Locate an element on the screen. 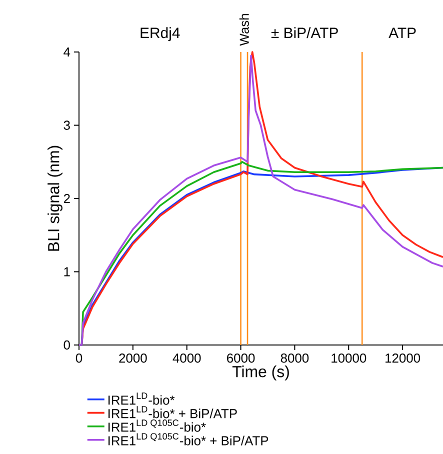 The height and width of the screenshot is (454, 443). x-tick-label: 2000 is located at coordinates (133, 358).